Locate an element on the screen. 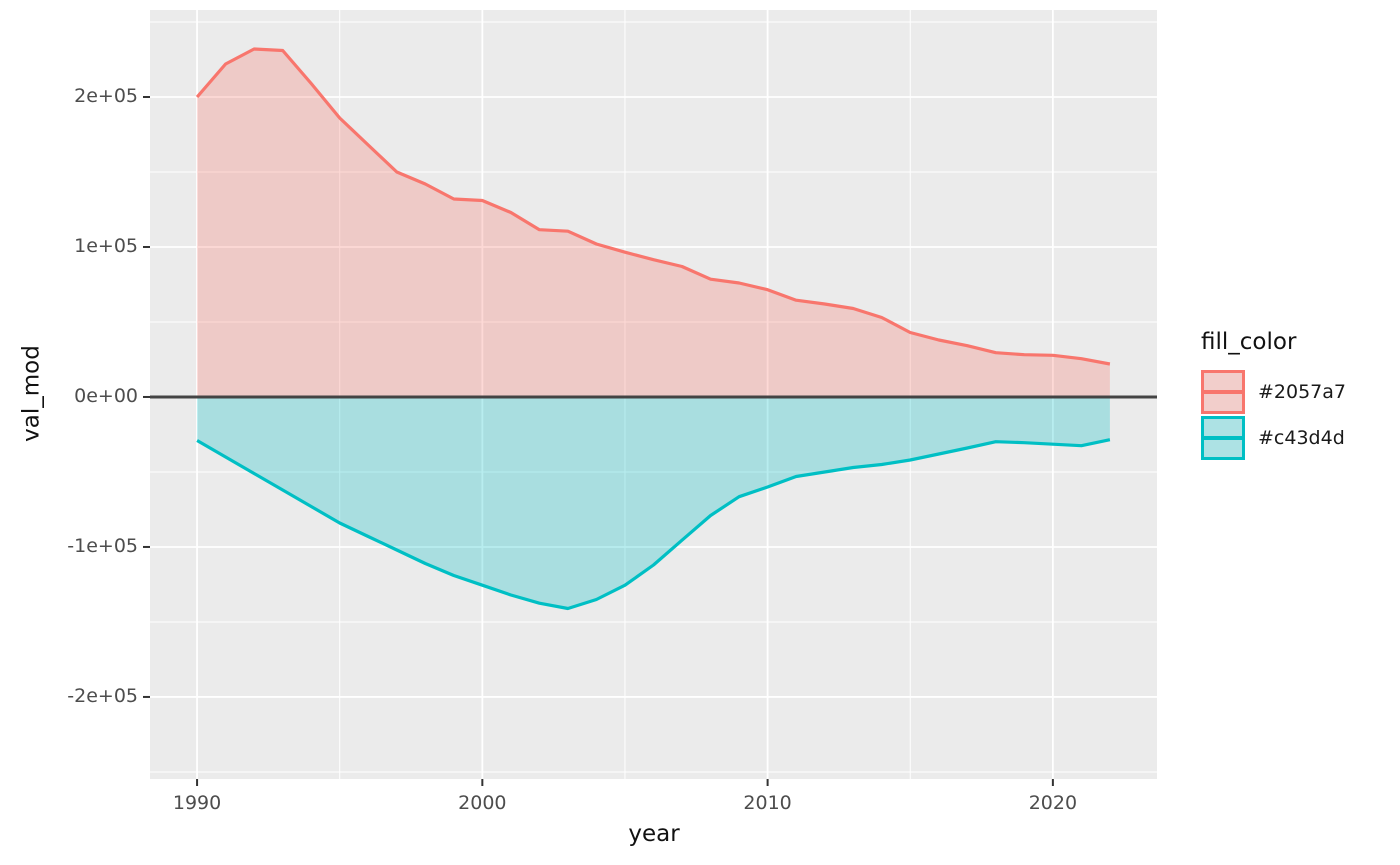 This screenshot has height=865, width=1400. y-tick-label: 1e+05 is located at coordinates (106, 245).